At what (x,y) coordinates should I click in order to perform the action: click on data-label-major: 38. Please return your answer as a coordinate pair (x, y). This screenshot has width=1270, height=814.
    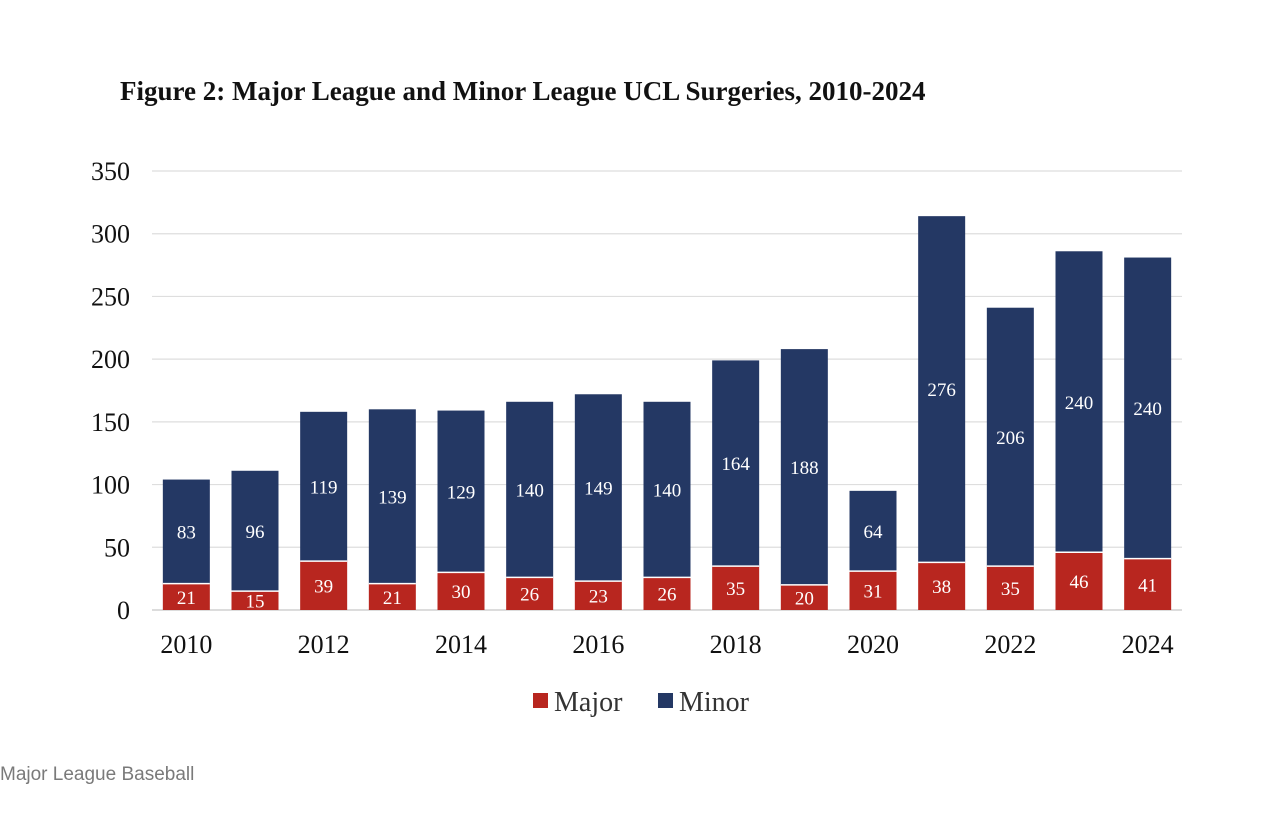
    Looking at the image, I should click on (941, 587).